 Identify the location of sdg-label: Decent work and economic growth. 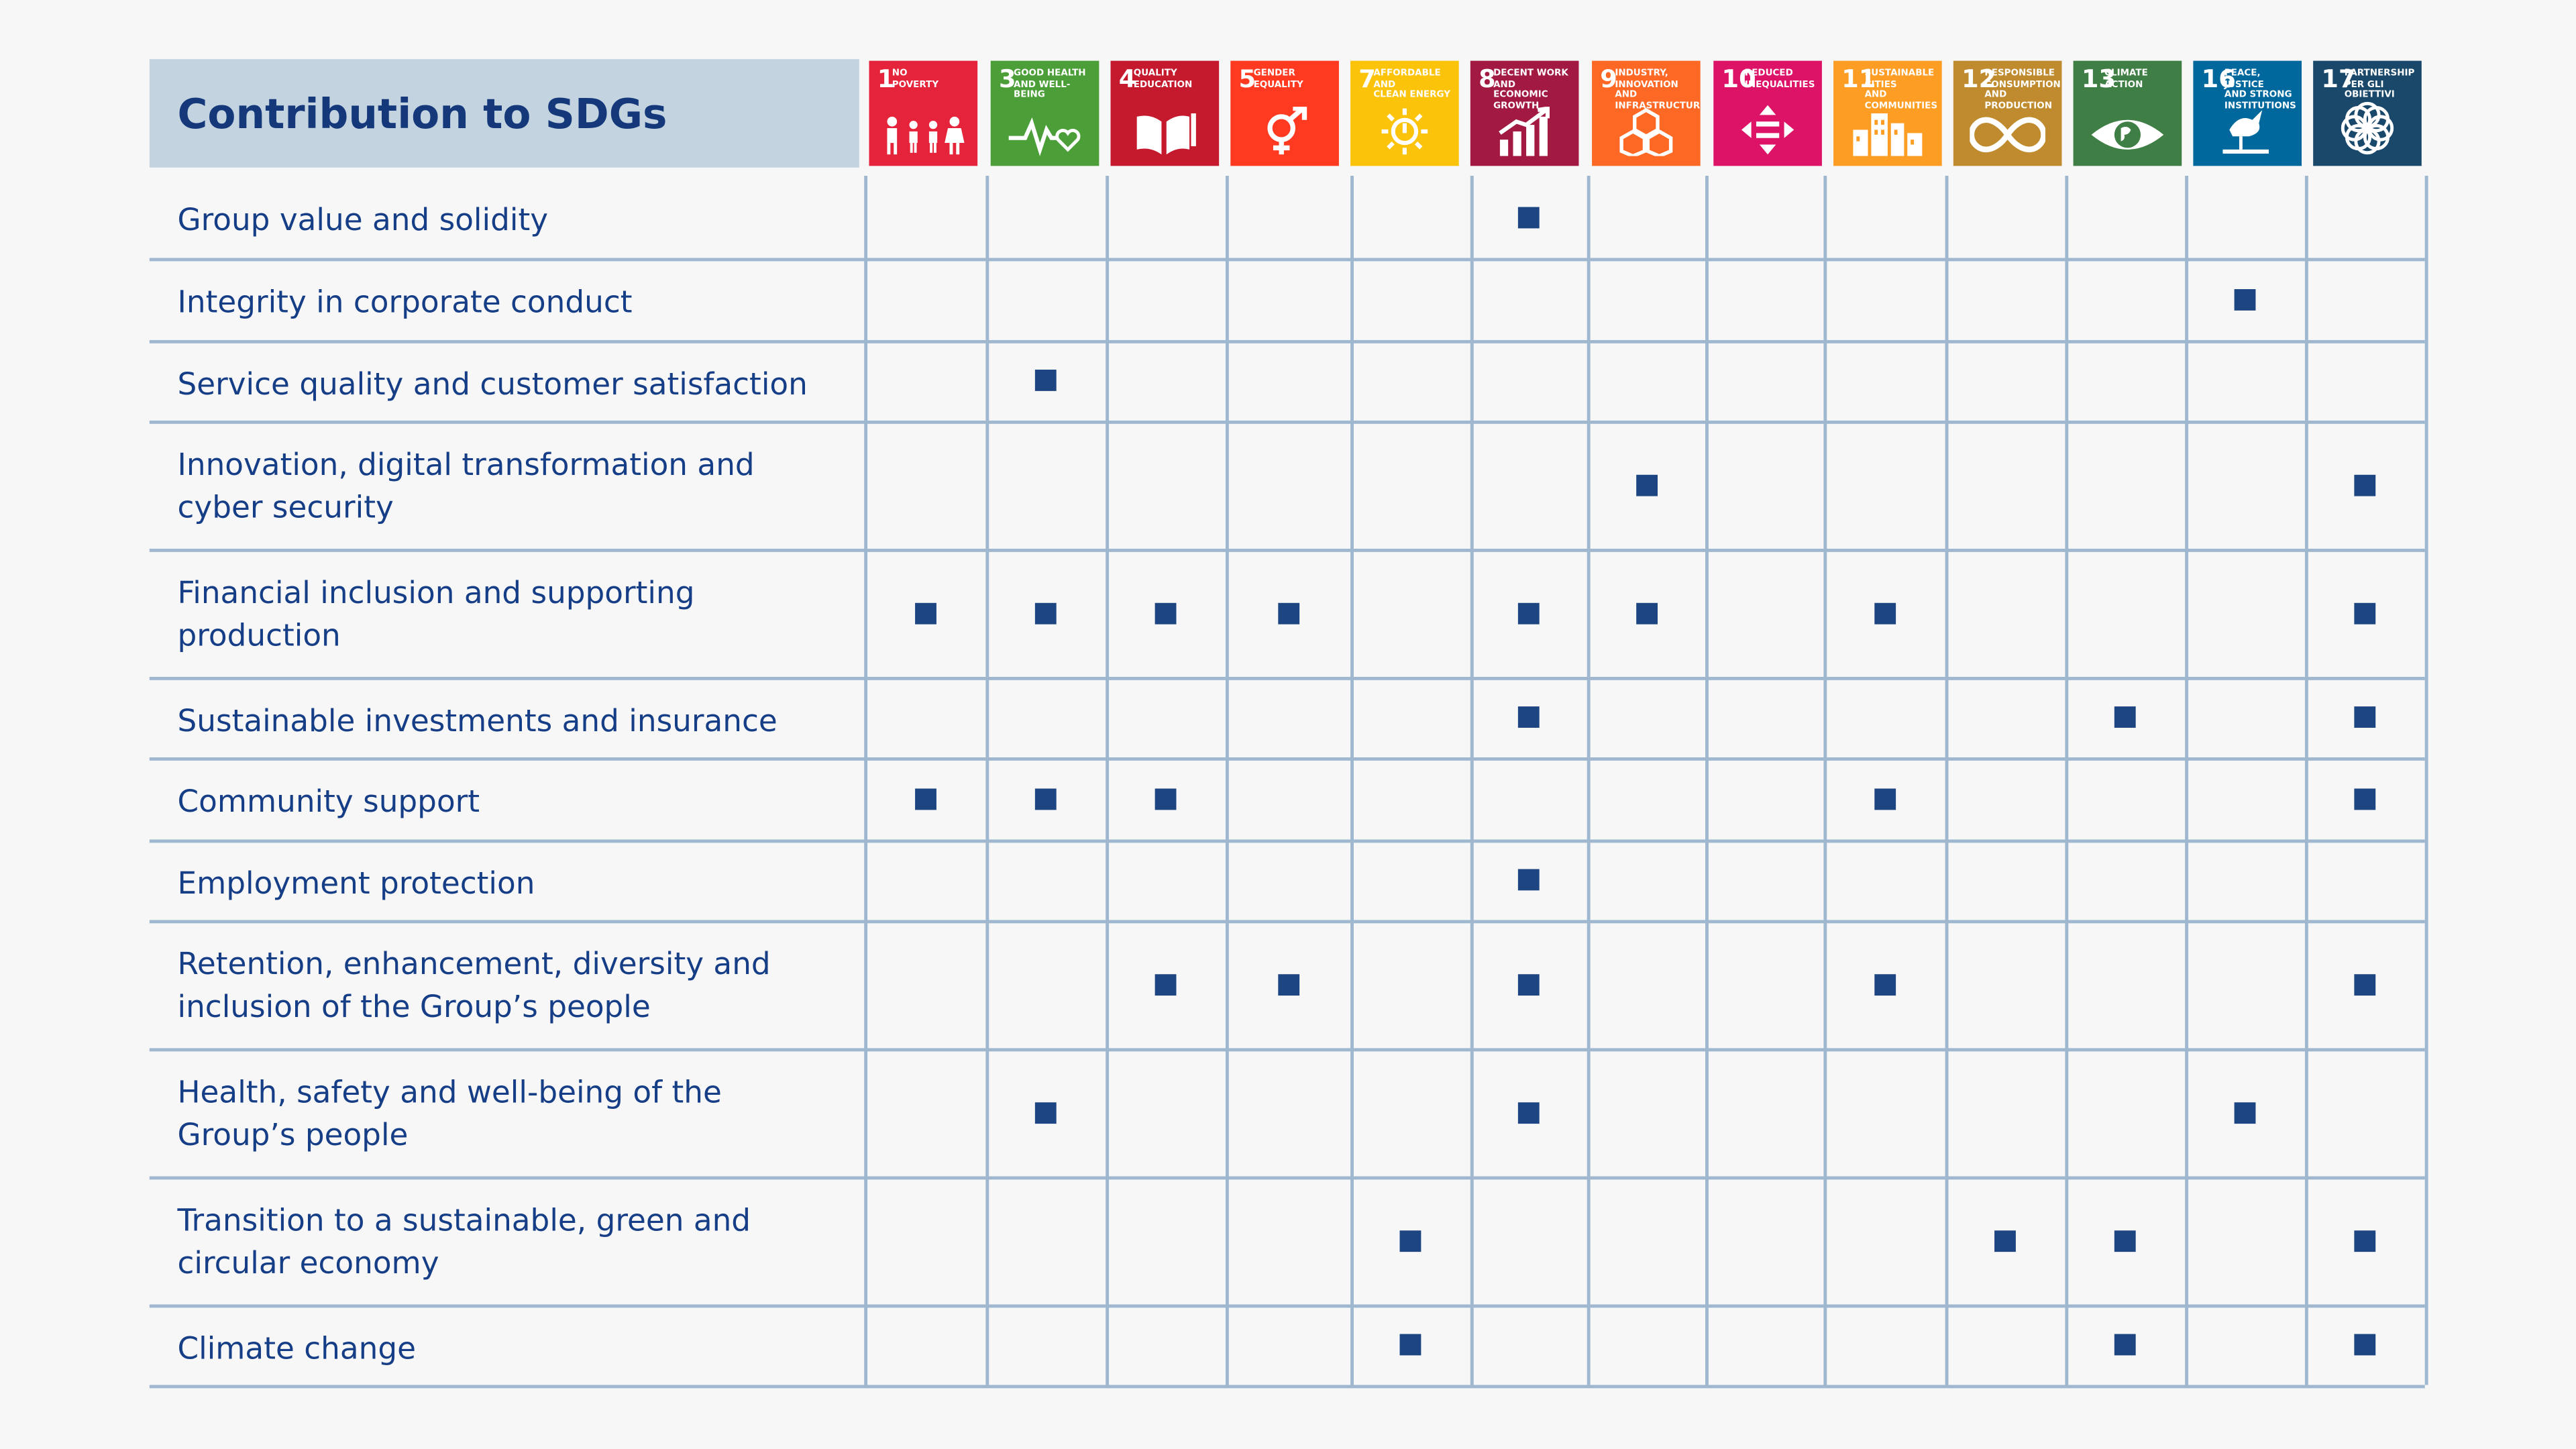
(1530, 89).